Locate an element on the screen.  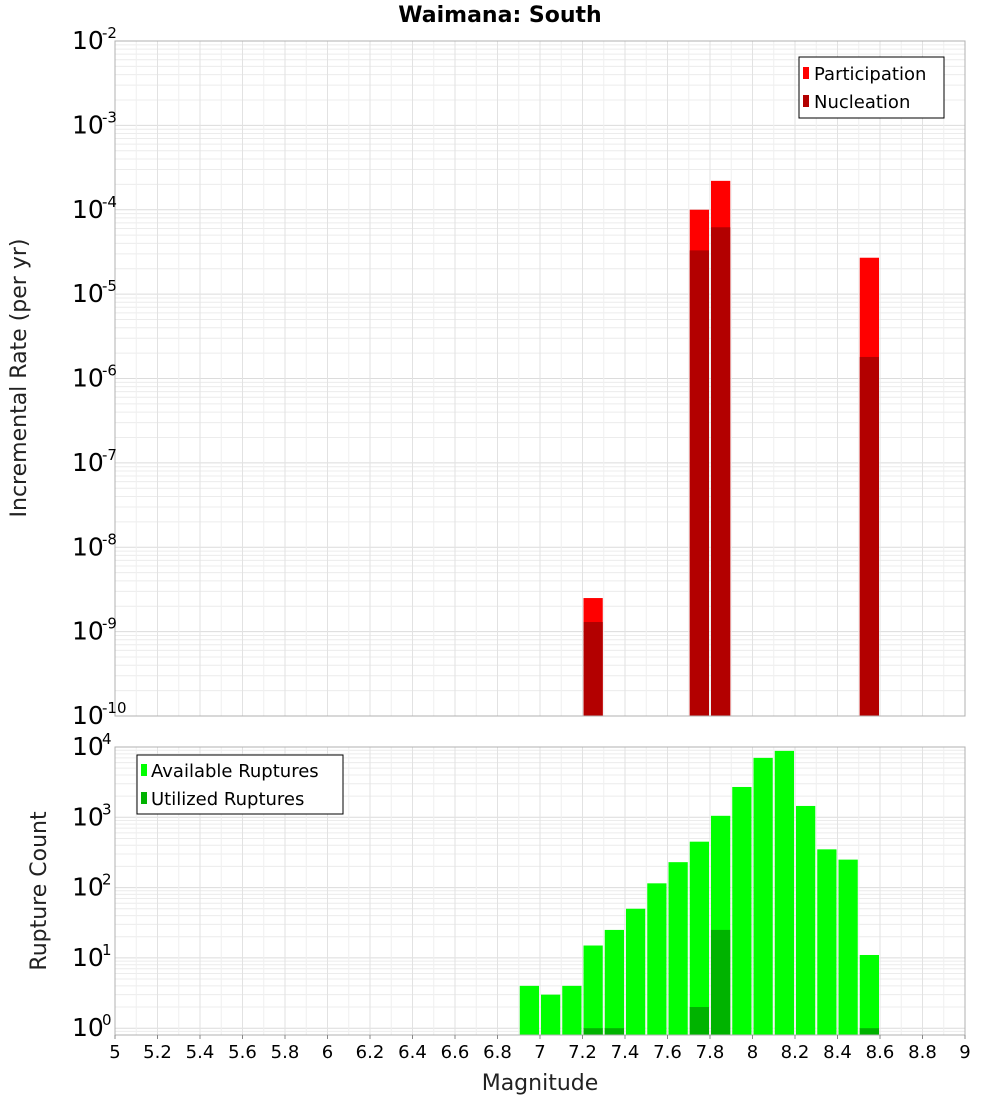
x-tick-label: 5.6 is located at coordinates (242, 1052).